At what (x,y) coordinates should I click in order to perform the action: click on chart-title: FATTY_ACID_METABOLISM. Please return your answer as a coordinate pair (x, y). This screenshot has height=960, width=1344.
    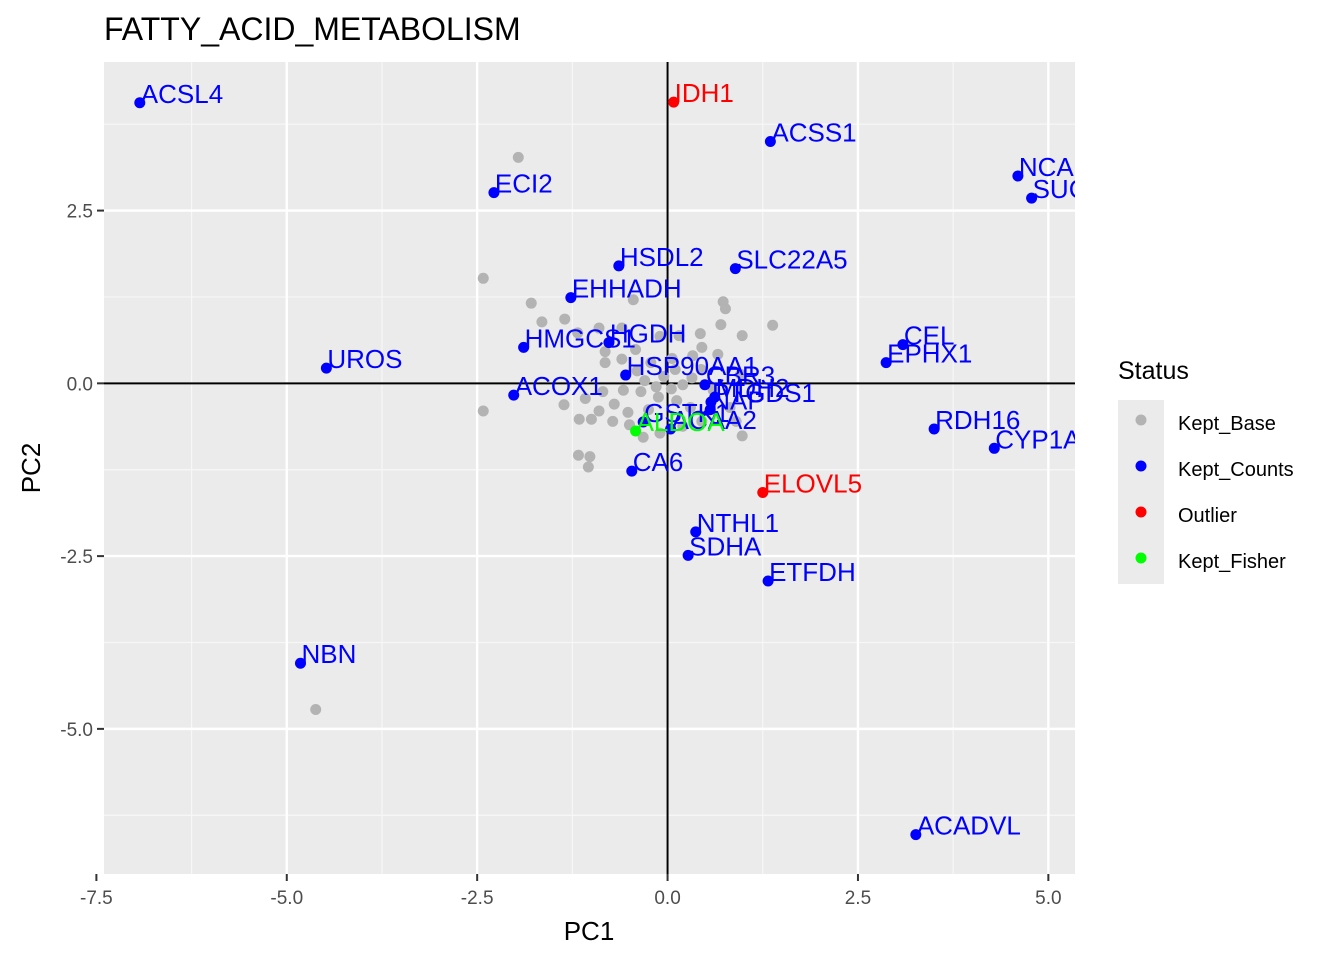
    Looking at the image, I should click on (312, 29).